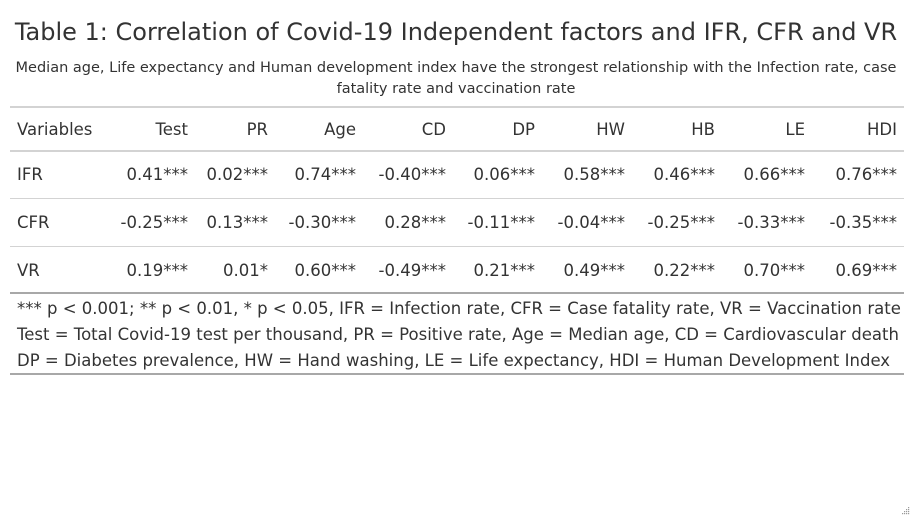 This screenshot has width=912, height=517. What do you see at coordinates (30, 174) in the screenshot?
I see `row-label: IFR` at bounding box center [30, 174].